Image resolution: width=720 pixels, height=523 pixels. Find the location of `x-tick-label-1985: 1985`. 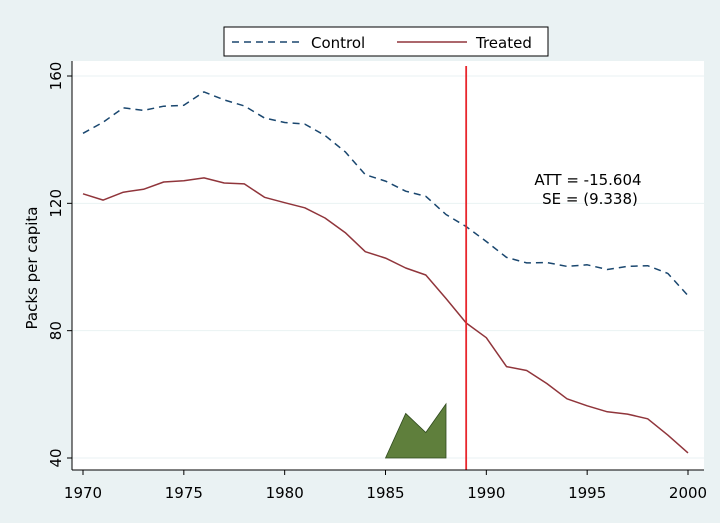

x-tick-label-1985: 1985 is located at coordinates (385, 493).